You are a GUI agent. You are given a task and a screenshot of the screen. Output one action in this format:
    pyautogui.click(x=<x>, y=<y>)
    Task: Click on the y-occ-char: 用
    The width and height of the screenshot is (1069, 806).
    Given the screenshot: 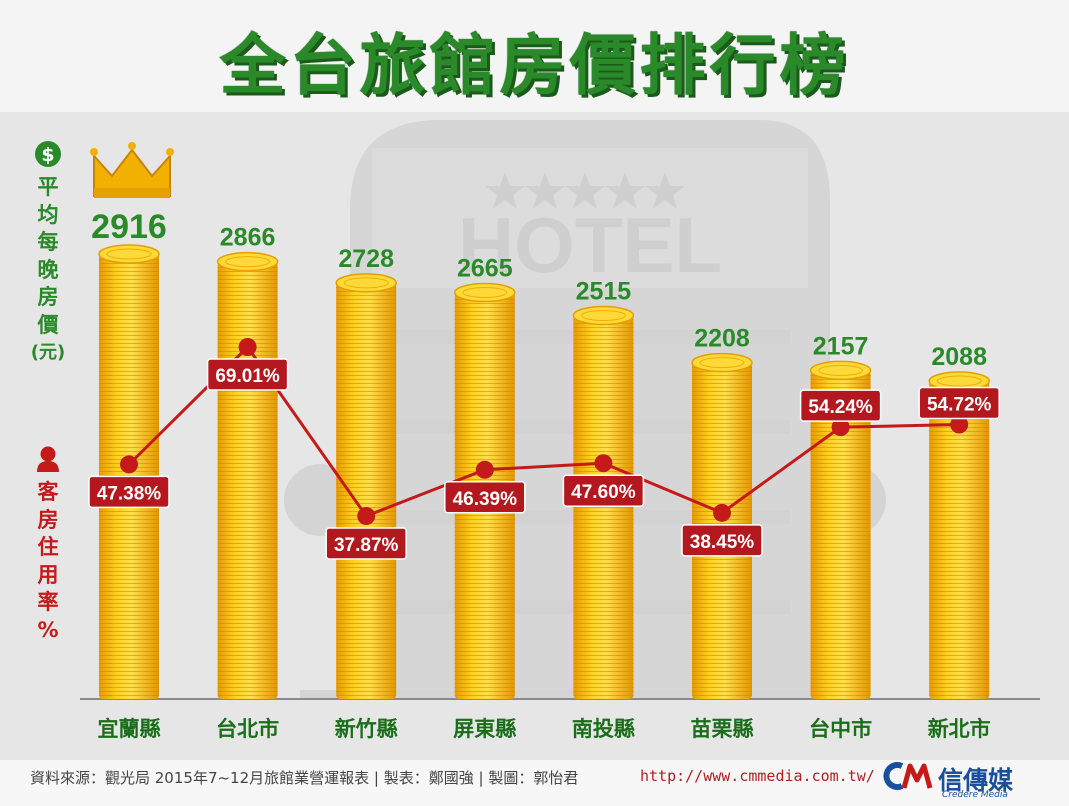 What is the action you would take?
    pyautogui.click(x=48, y=574)
    